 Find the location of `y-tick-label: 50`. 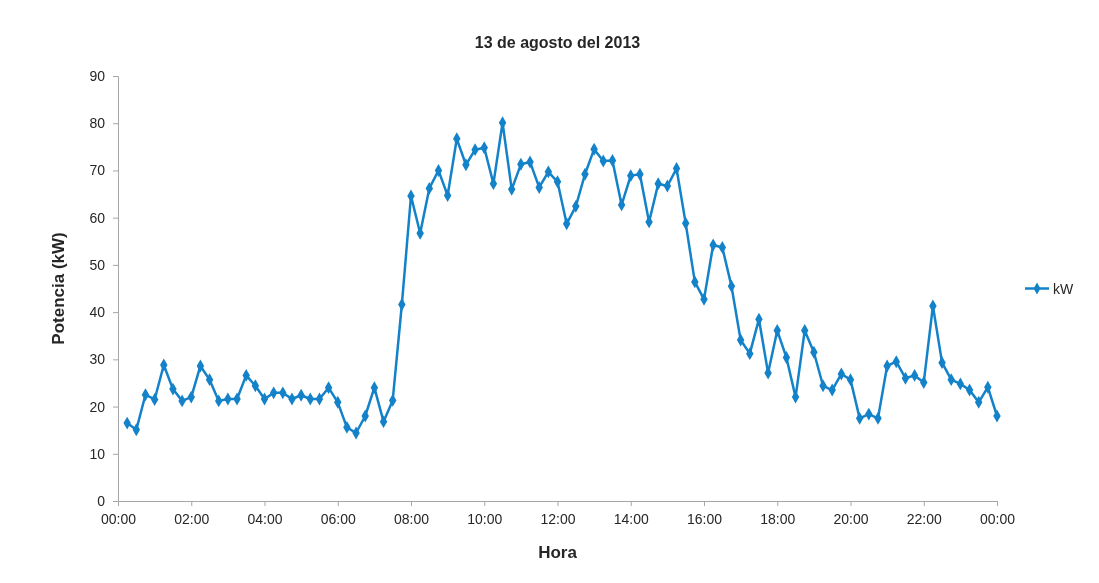

y-tick-label: 50 is located at coordinates (97, 264).